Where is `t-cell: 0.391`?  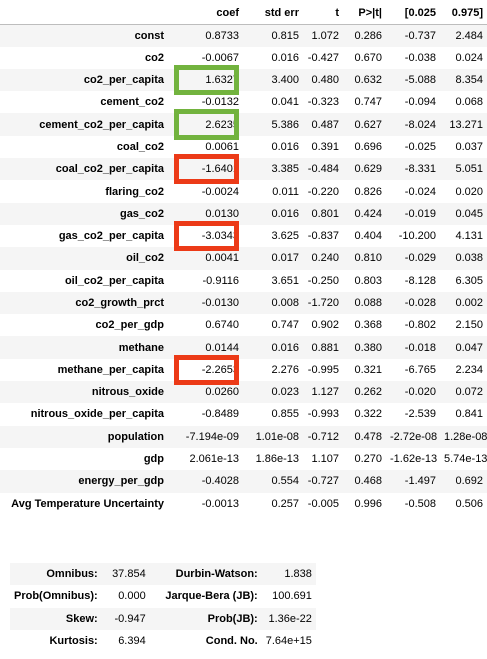
t-cell: 0.391 is located at coordinates (325, 146).